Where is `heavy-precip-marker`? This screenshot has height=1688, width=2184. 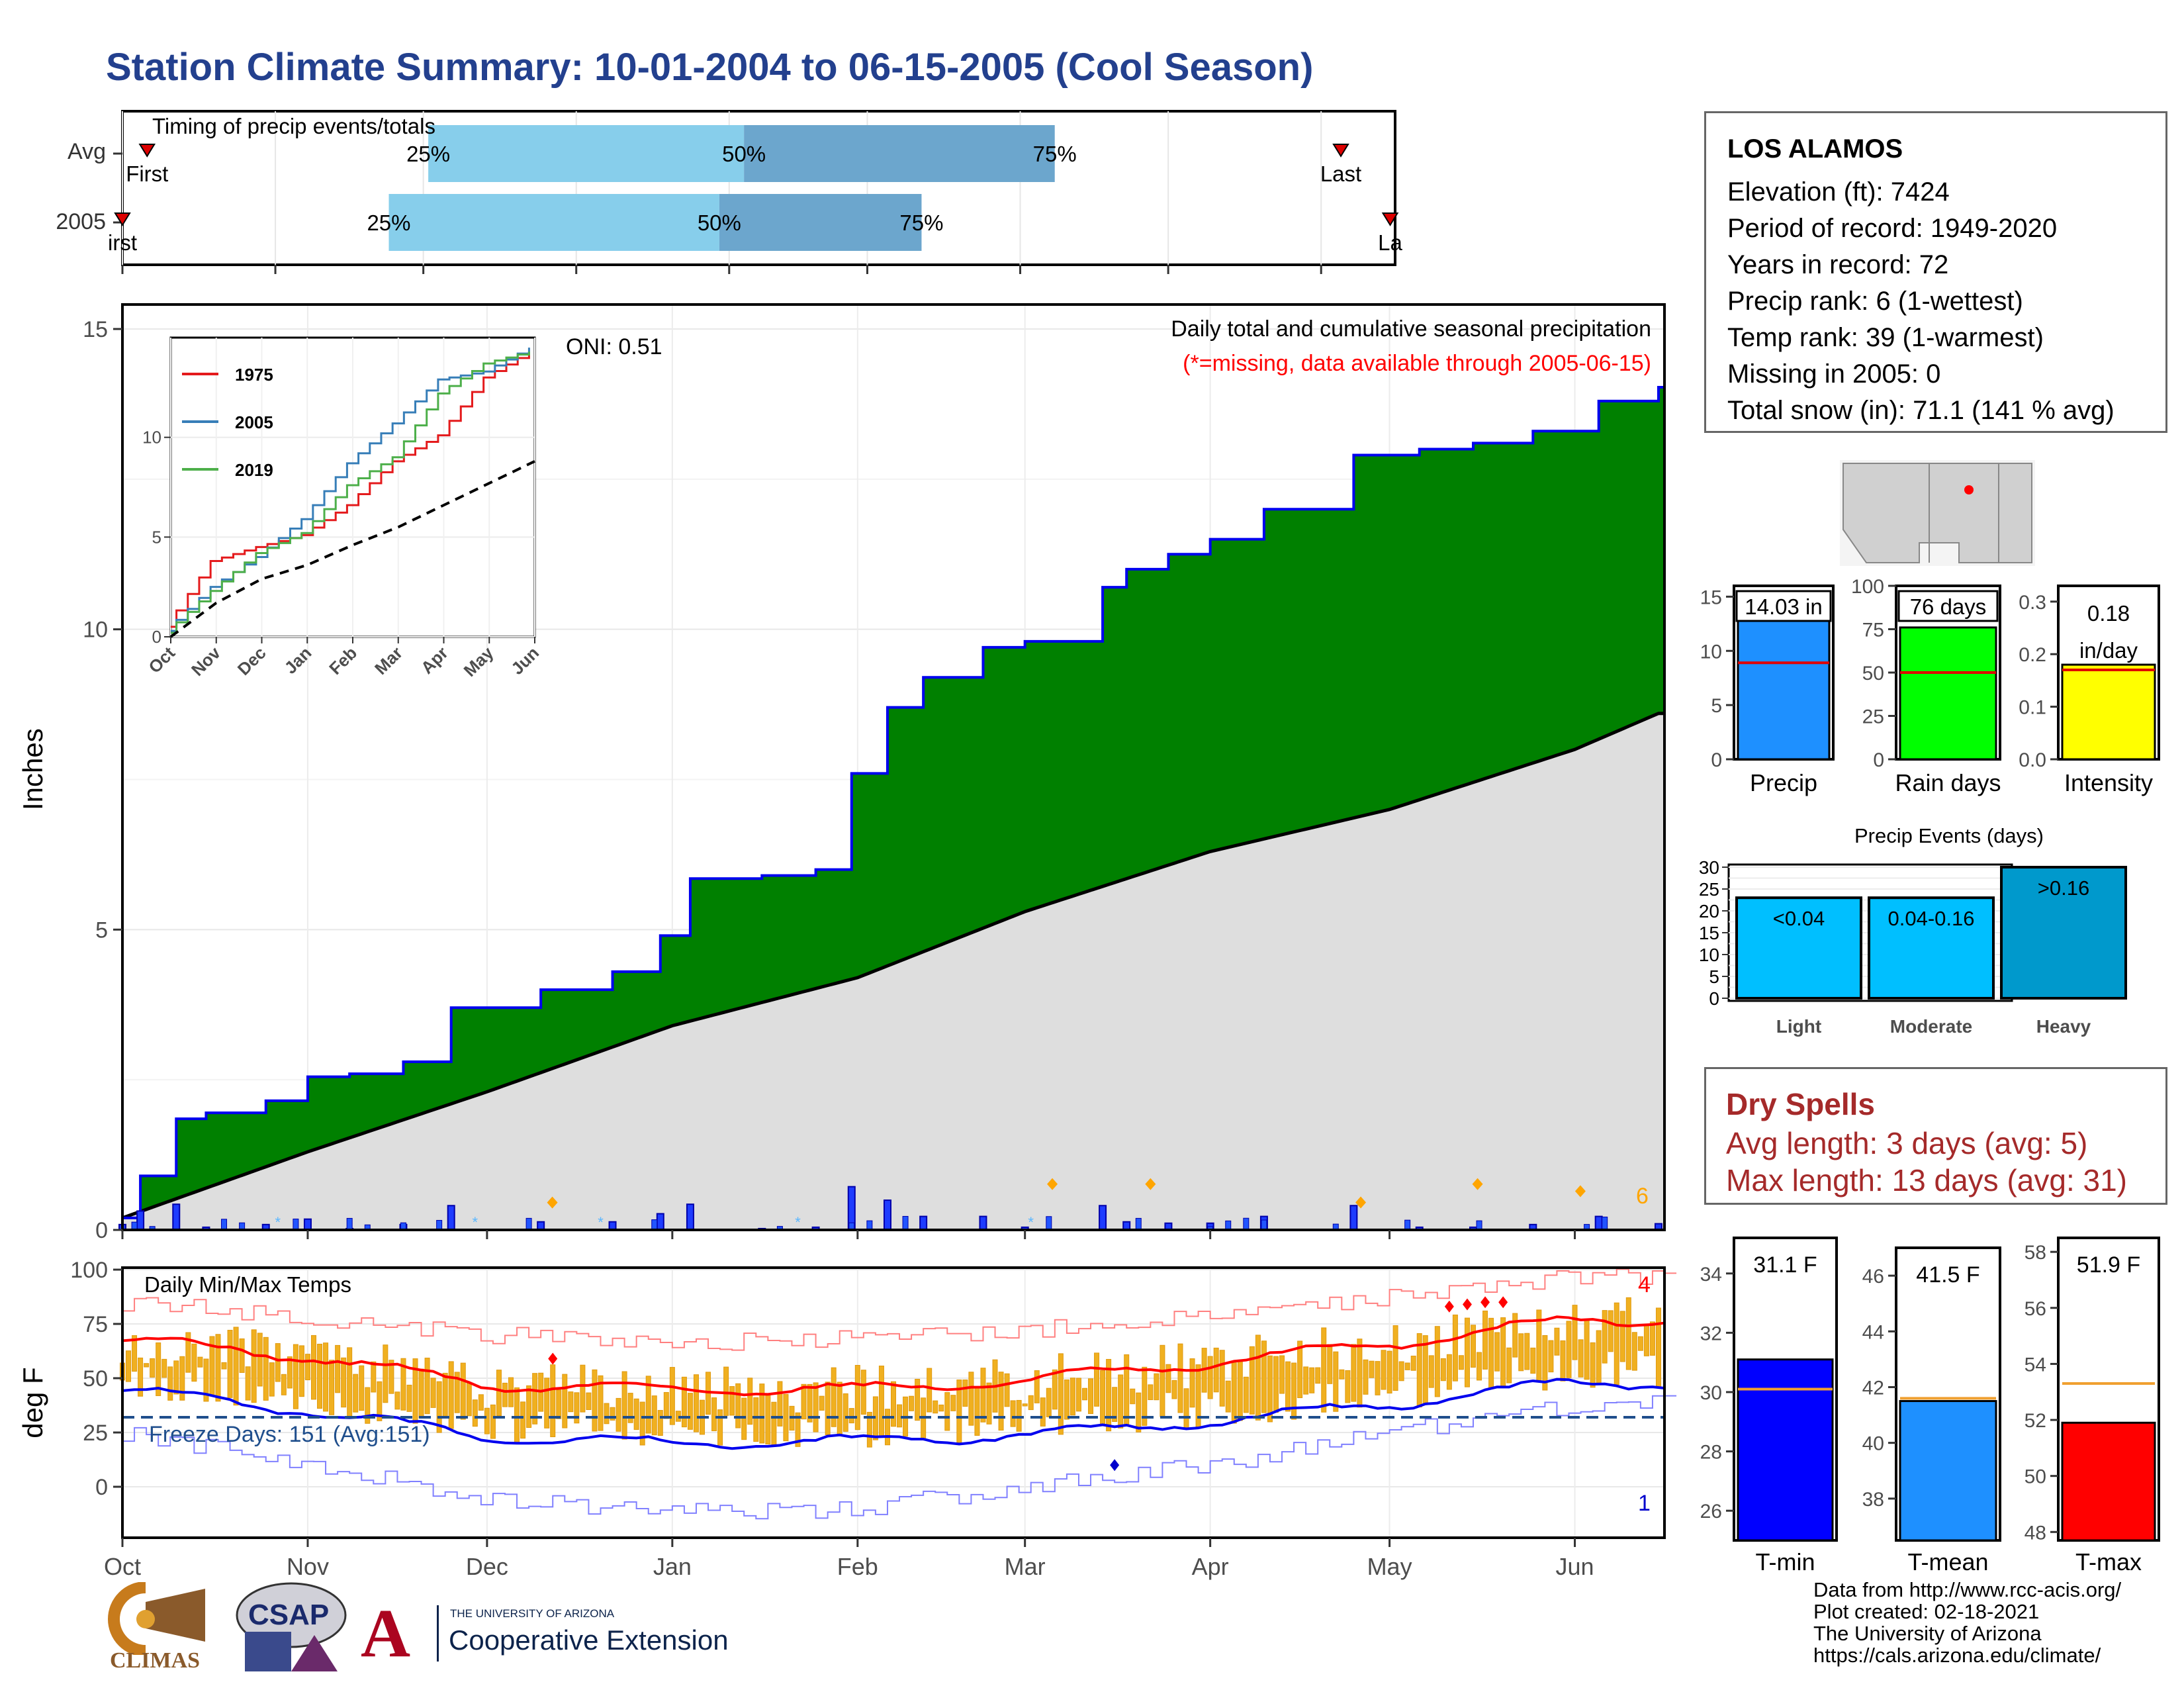 heavy-precip-marker is located at coordinates (1150, 1184).